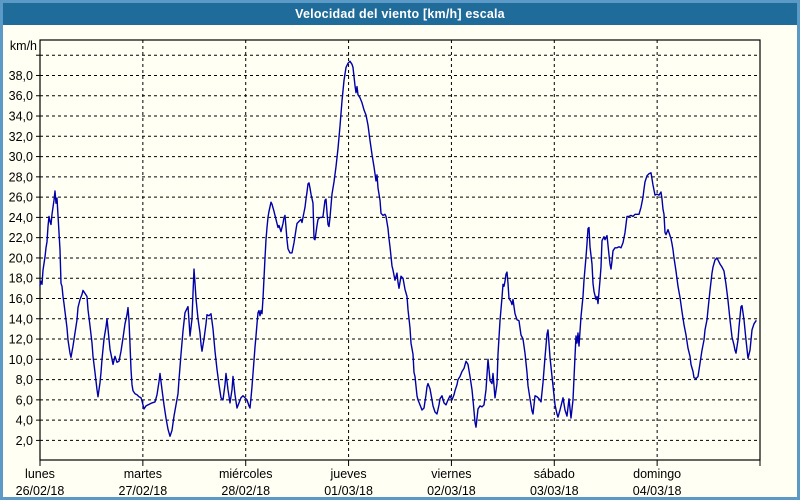 Image resolution: width=800 pixels, height=500 pixels. What do you see at coordinates (21, 238) in the screenshot?
I see `y-tick-label: 22,0` at bounding box center [21, 238].